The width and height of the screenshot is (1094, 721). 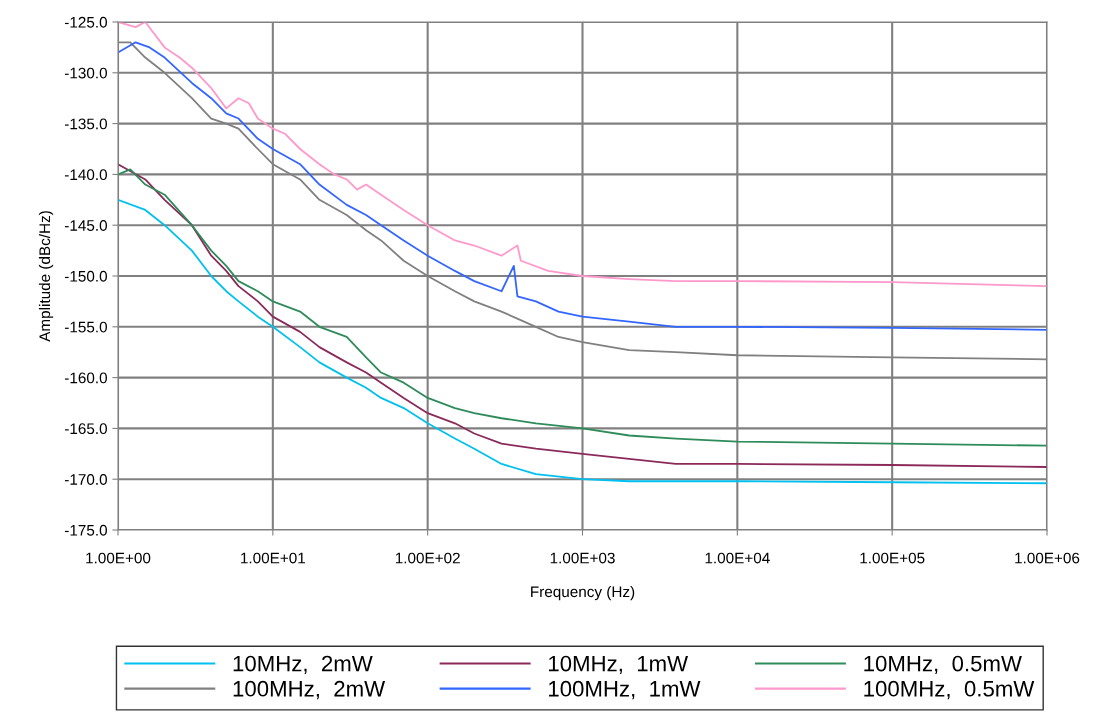 What do you see at coordinates (427, 558) in the screenshot?
I see `x-tick-label: 1.00E+02` at bounding box center [427, 558].